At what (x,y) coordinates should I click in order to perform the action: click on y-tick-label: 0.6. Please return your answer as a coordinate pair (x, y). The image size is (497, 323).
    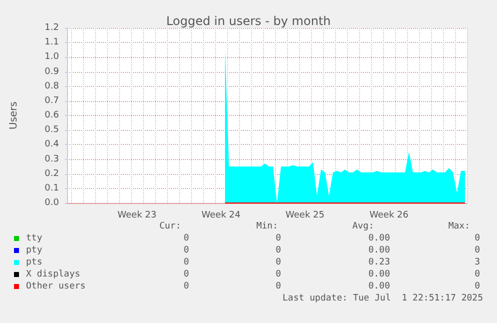
    Looking at the image, I should click on (52, 115).